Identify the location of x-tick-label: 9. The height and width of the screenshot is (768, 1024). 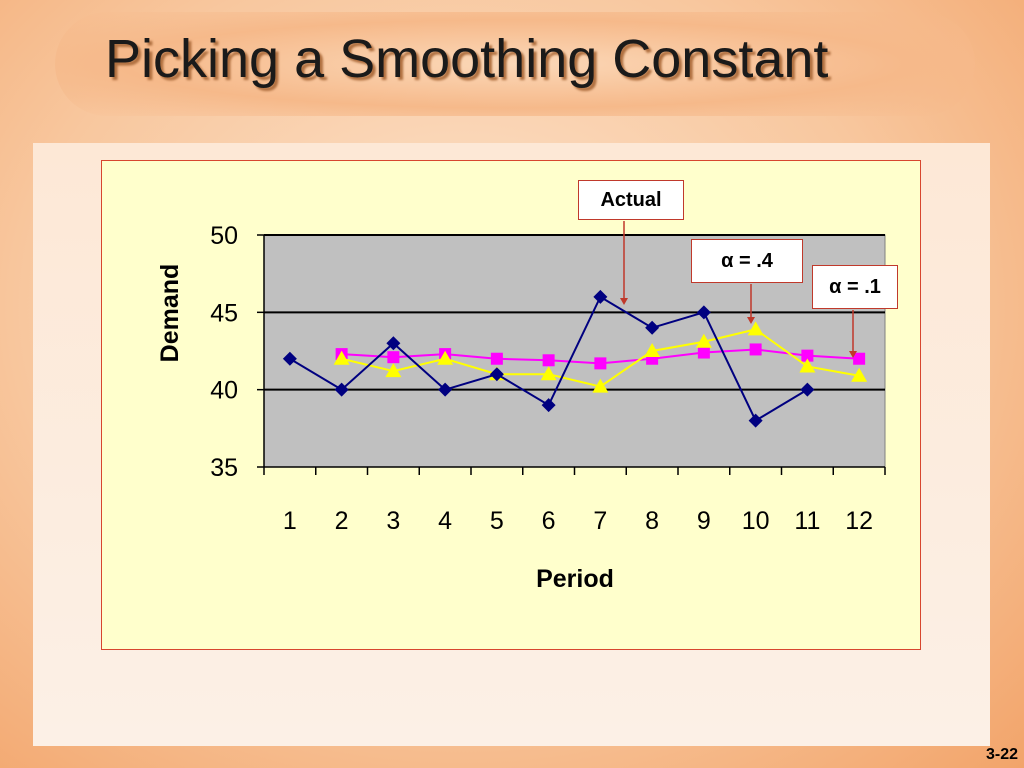
(704, 521).